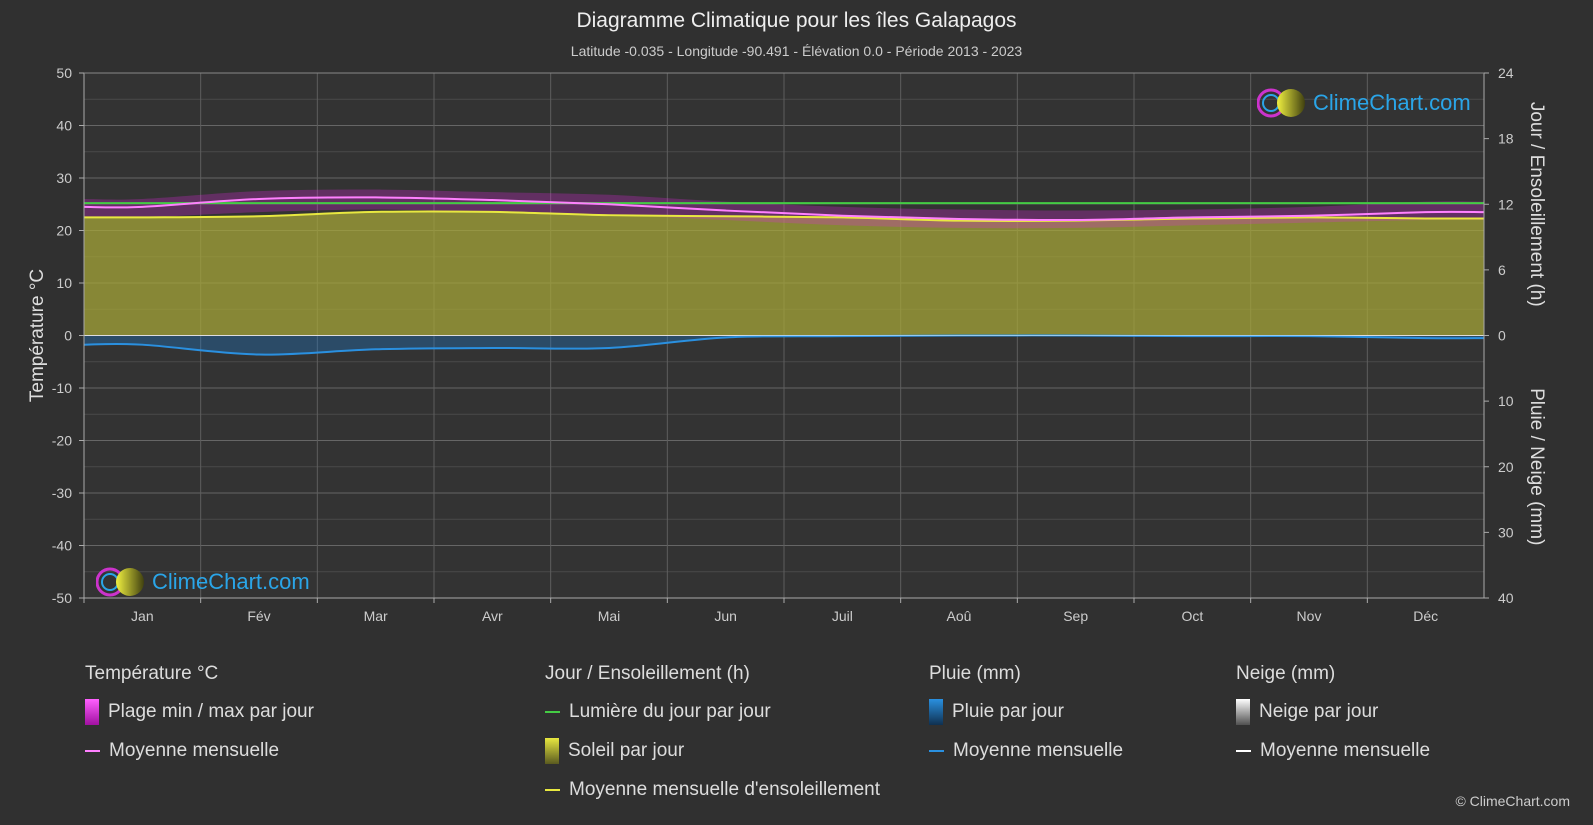 Image resolution: width=1593 pixels, height=825 pixels. Describe the element at coordinates (62, 441) in the screenshot. I see `y-tick-label: -20` at that location.